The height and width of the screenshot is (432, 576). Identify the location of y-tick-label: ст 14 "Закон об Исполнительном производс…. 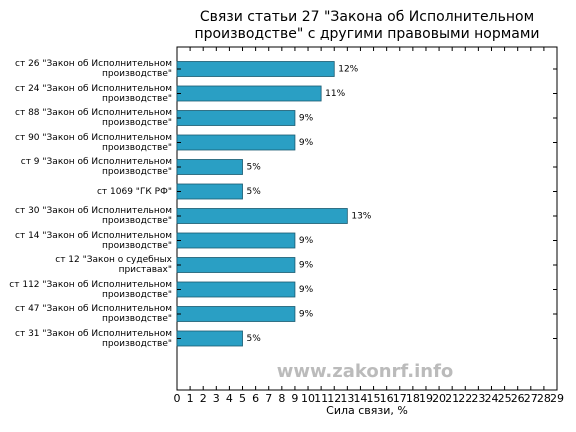
(93, 240).